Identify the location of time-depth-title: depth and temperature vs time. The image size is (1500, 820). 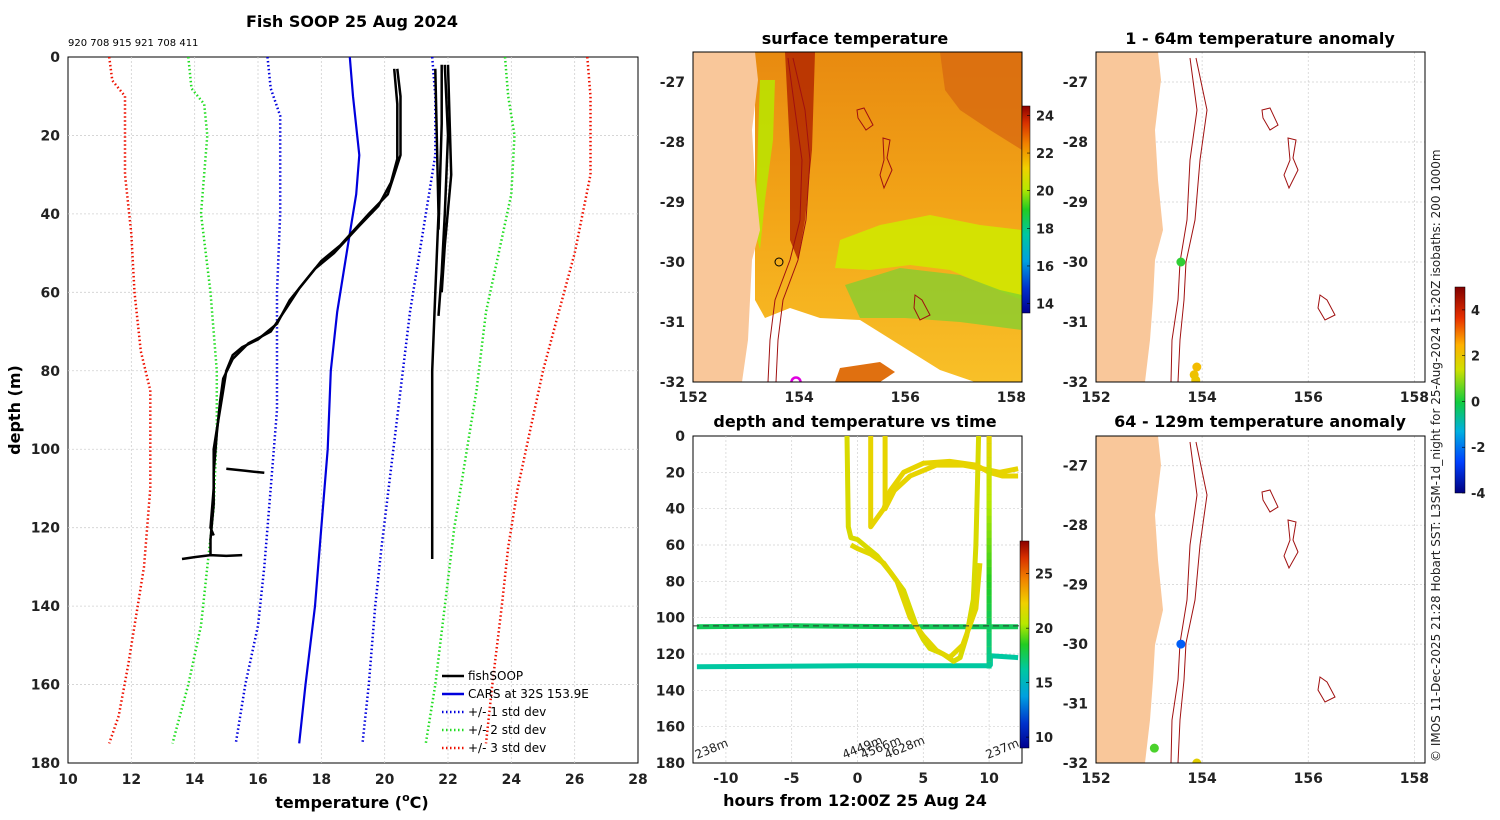
(854, 421).